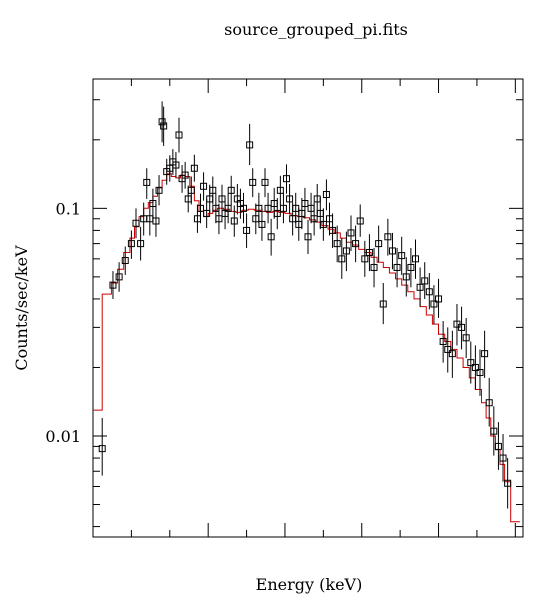 This screenshot has height=608, width=546. What do you see at coordinates (63, 322) in the screenshot?
I see `y-tick-labels: 0.1 0.01` at bounding box center [63, 322].